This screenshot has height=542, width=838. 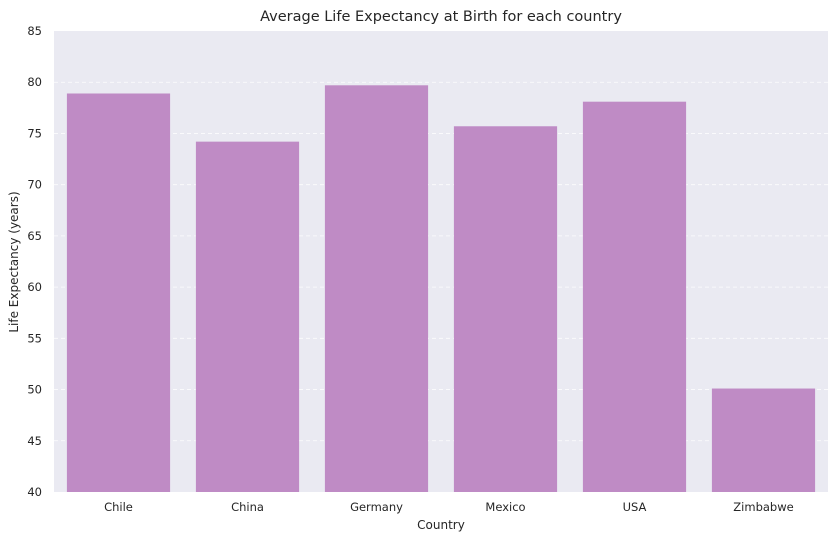 I want to click on y-tick-label: 45, so click(x=34, y=441).